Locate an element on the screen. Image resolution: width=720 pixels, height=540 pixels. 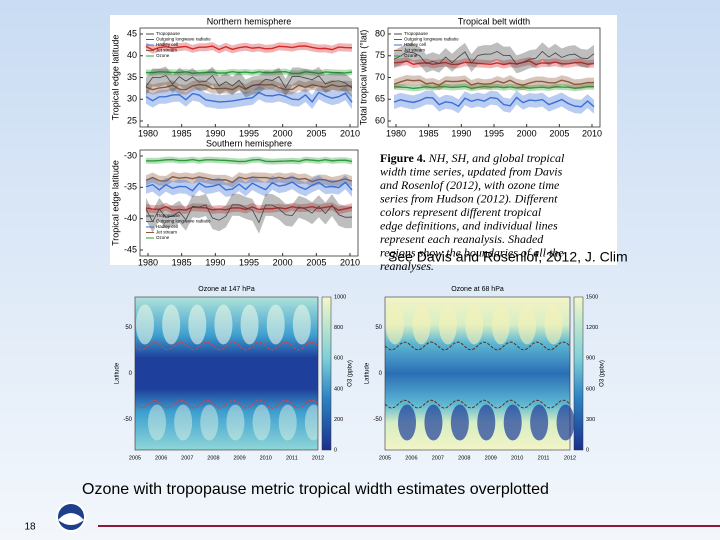
y-axis-label: Total tropical width (°lat) is located at coordinates (363, 78).